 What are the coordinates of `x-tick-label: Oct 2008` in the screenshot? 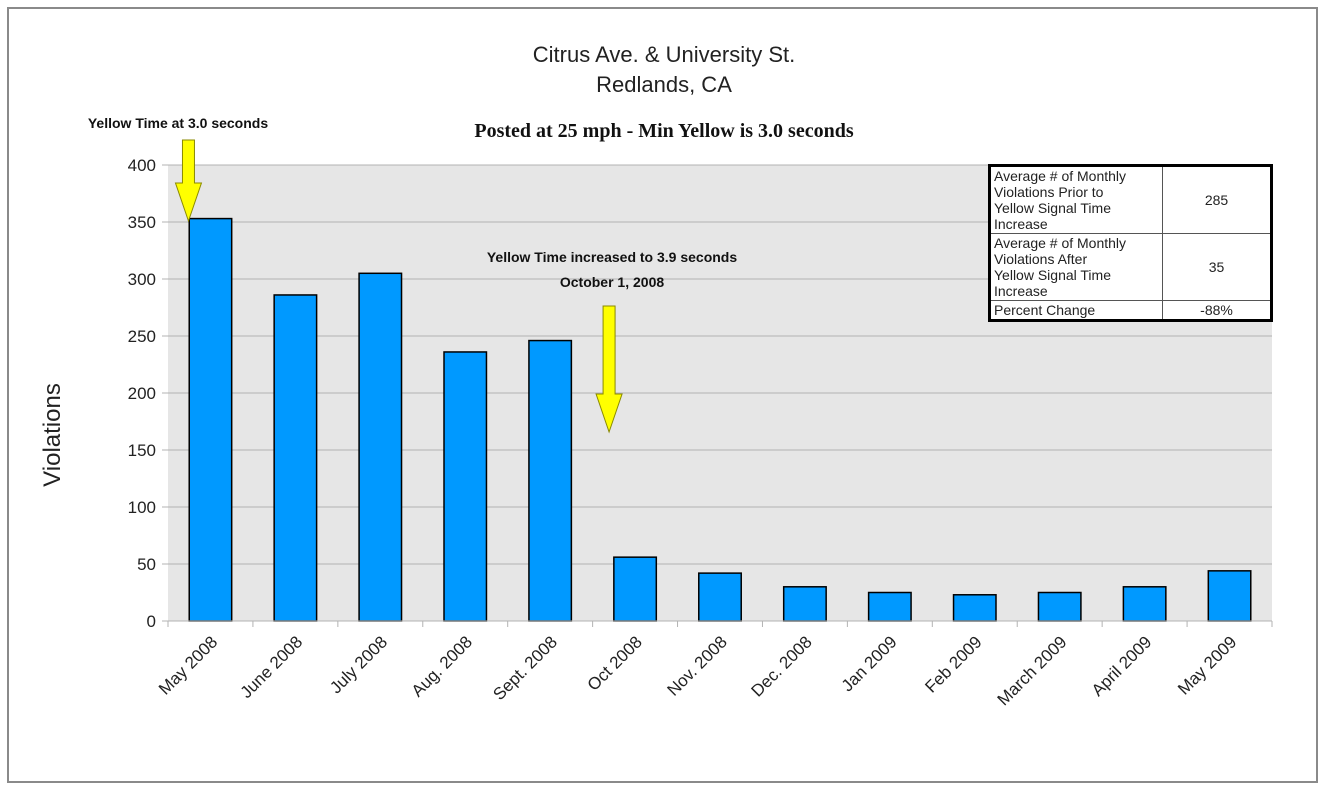 It's located at (615, 663).